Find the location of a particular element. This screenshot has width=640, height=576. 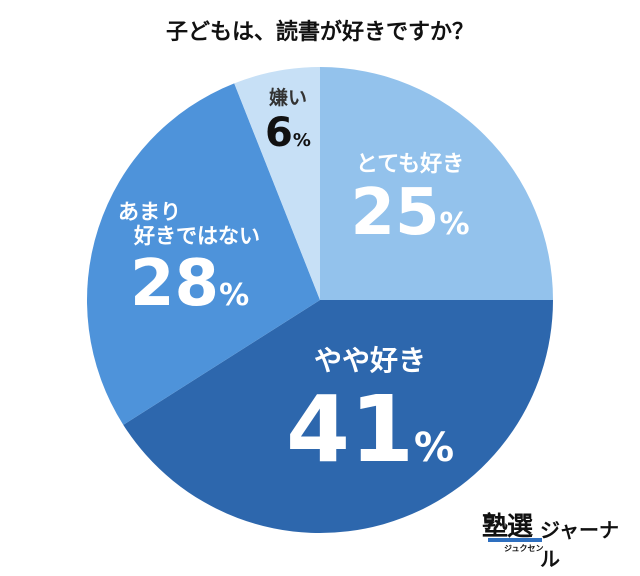

logo-main: 塾選 is located at coordinates (507, 527).